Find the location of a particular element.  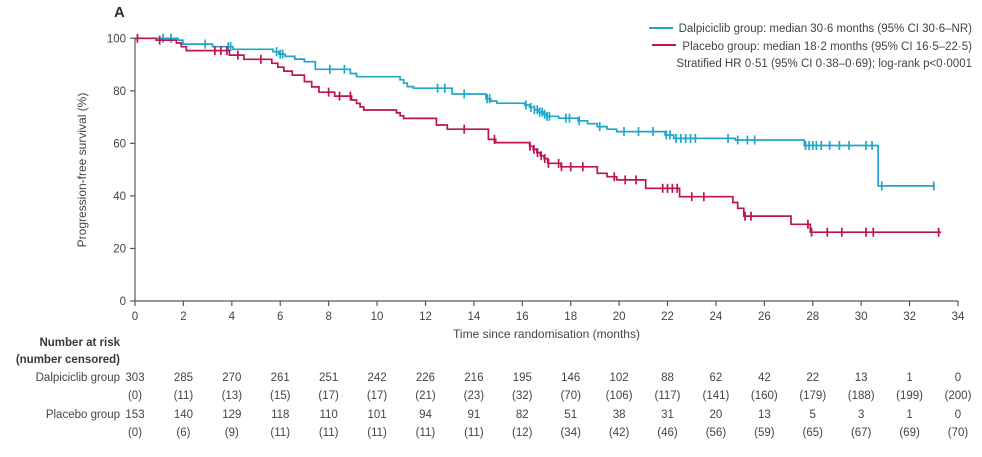

x-tick-label: 14 is located at coordinates (473, 317).